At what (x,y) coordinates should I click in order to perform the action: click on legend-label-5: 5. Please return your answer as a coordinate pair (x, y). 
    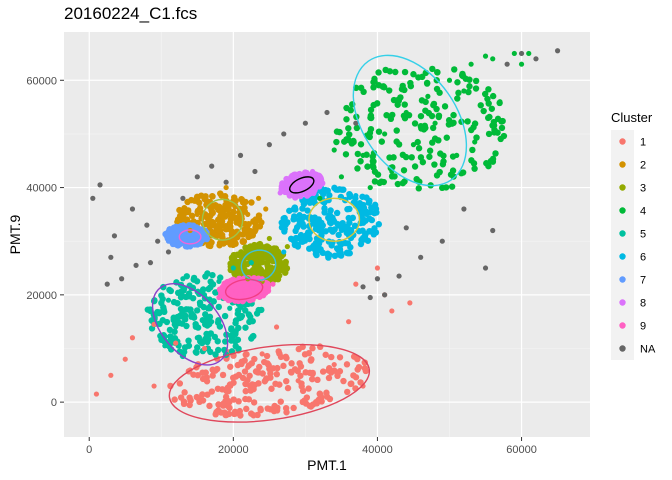
    Looking at the image, I should click on (643, 235).